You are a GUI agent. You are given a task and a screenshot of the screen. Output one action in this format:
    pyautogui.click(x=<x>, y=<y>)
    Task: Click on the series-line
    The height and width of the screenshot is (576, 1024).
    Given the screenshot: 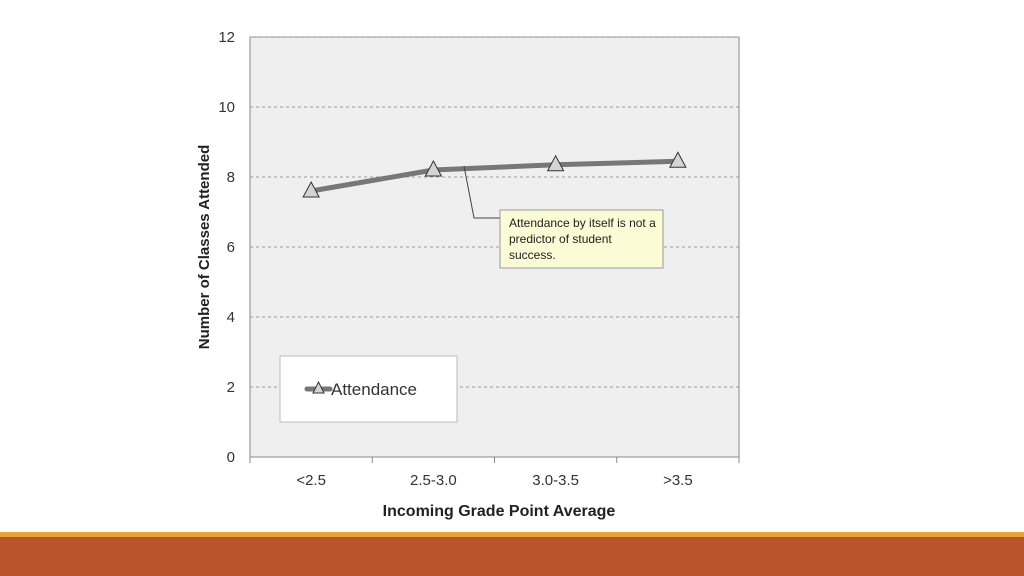 What is the action you would take?
    pyautogui.click(x=494, y=176)
    